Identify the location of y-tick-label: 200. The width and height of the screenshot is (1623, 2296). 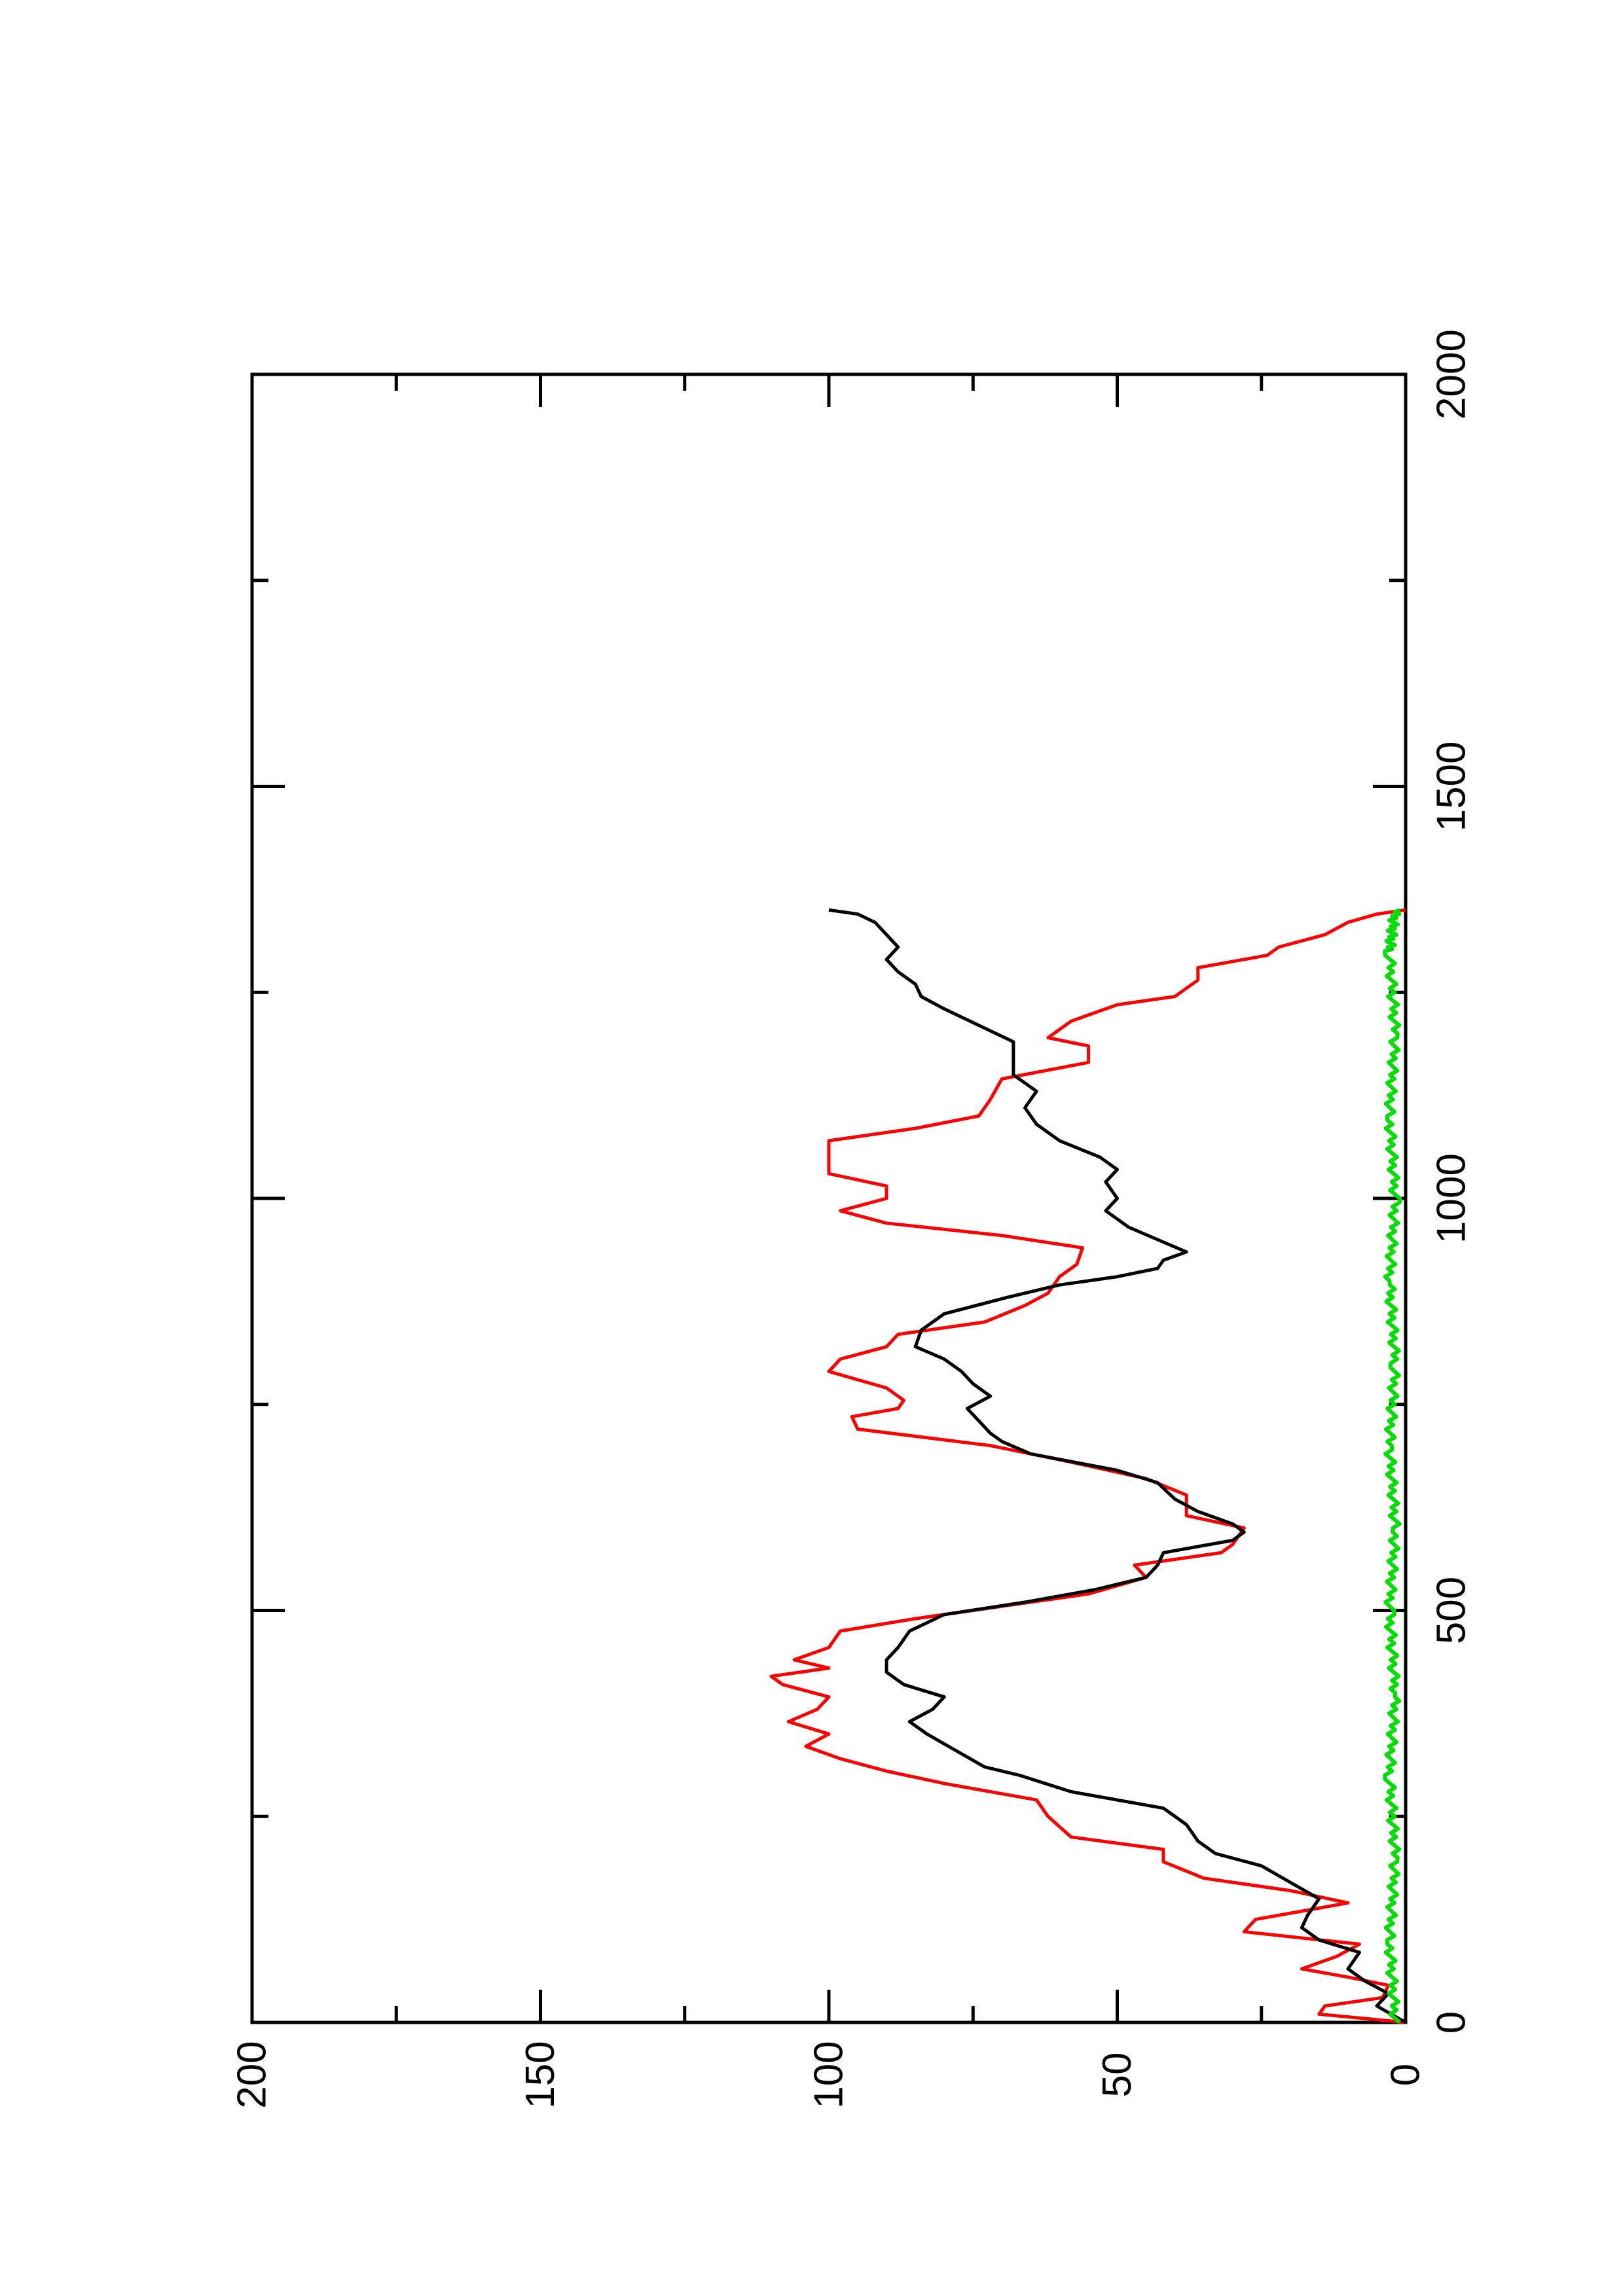
(252, 2074).